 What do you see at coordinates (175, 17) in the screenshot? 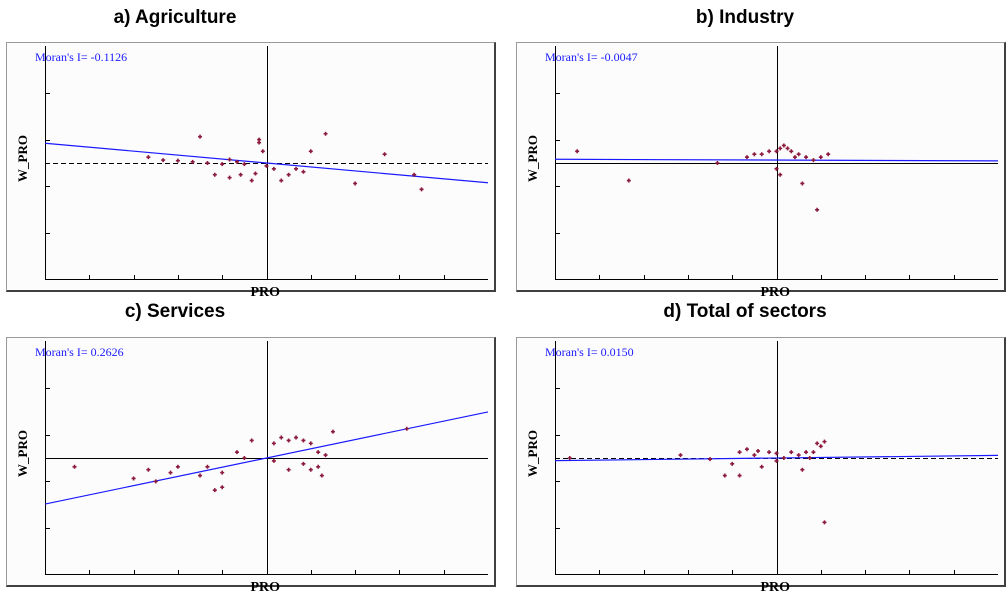
I see `panel-title-agriculture: a) Agriculture` at bounding box center [175, 17].